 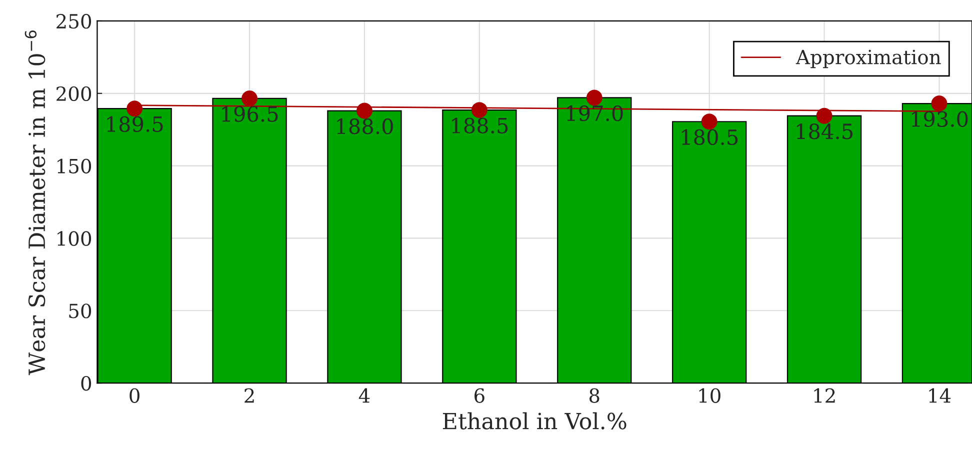 What do you see at coordinates (595, 113) in the screenshot?
I see `data-label: 197.0` at bounding box center [595, 113].